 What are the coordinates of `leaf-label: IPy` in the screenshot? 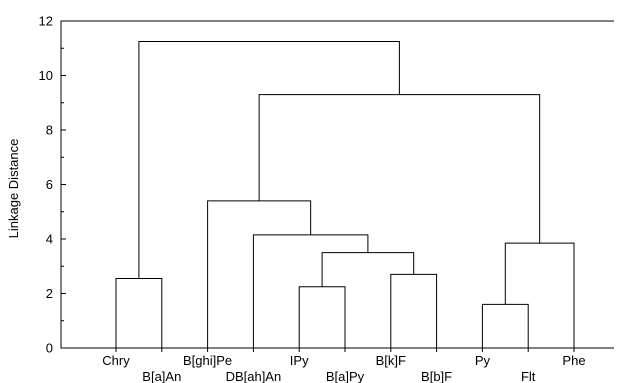 It's located at (299, 360).